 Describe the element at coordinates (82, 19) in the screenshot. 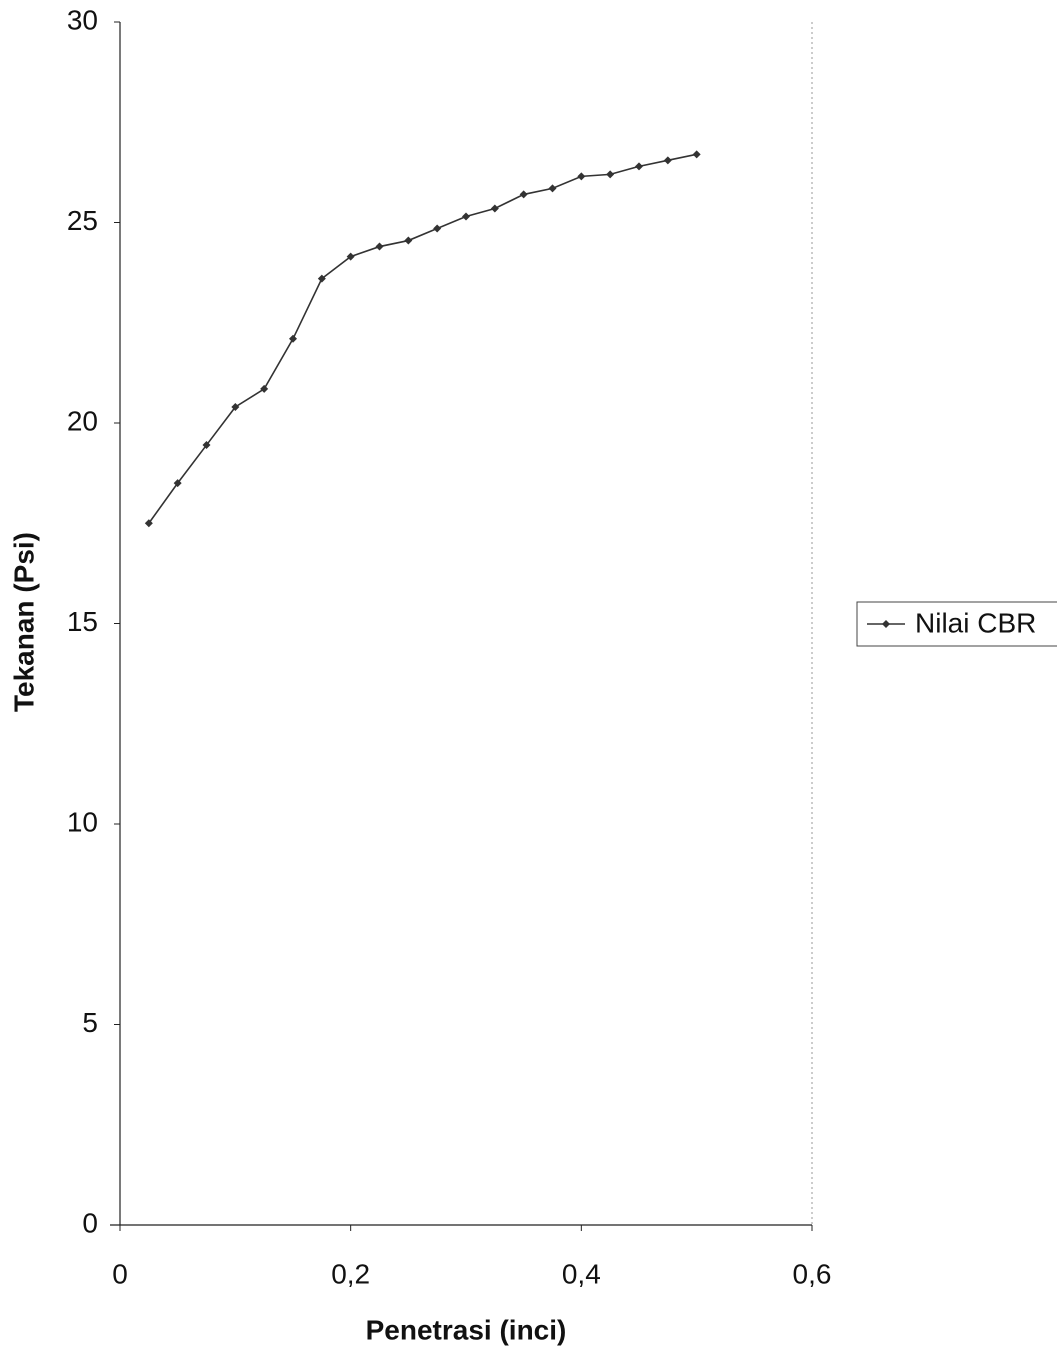

I see `y-tick-label: 30` at that location.